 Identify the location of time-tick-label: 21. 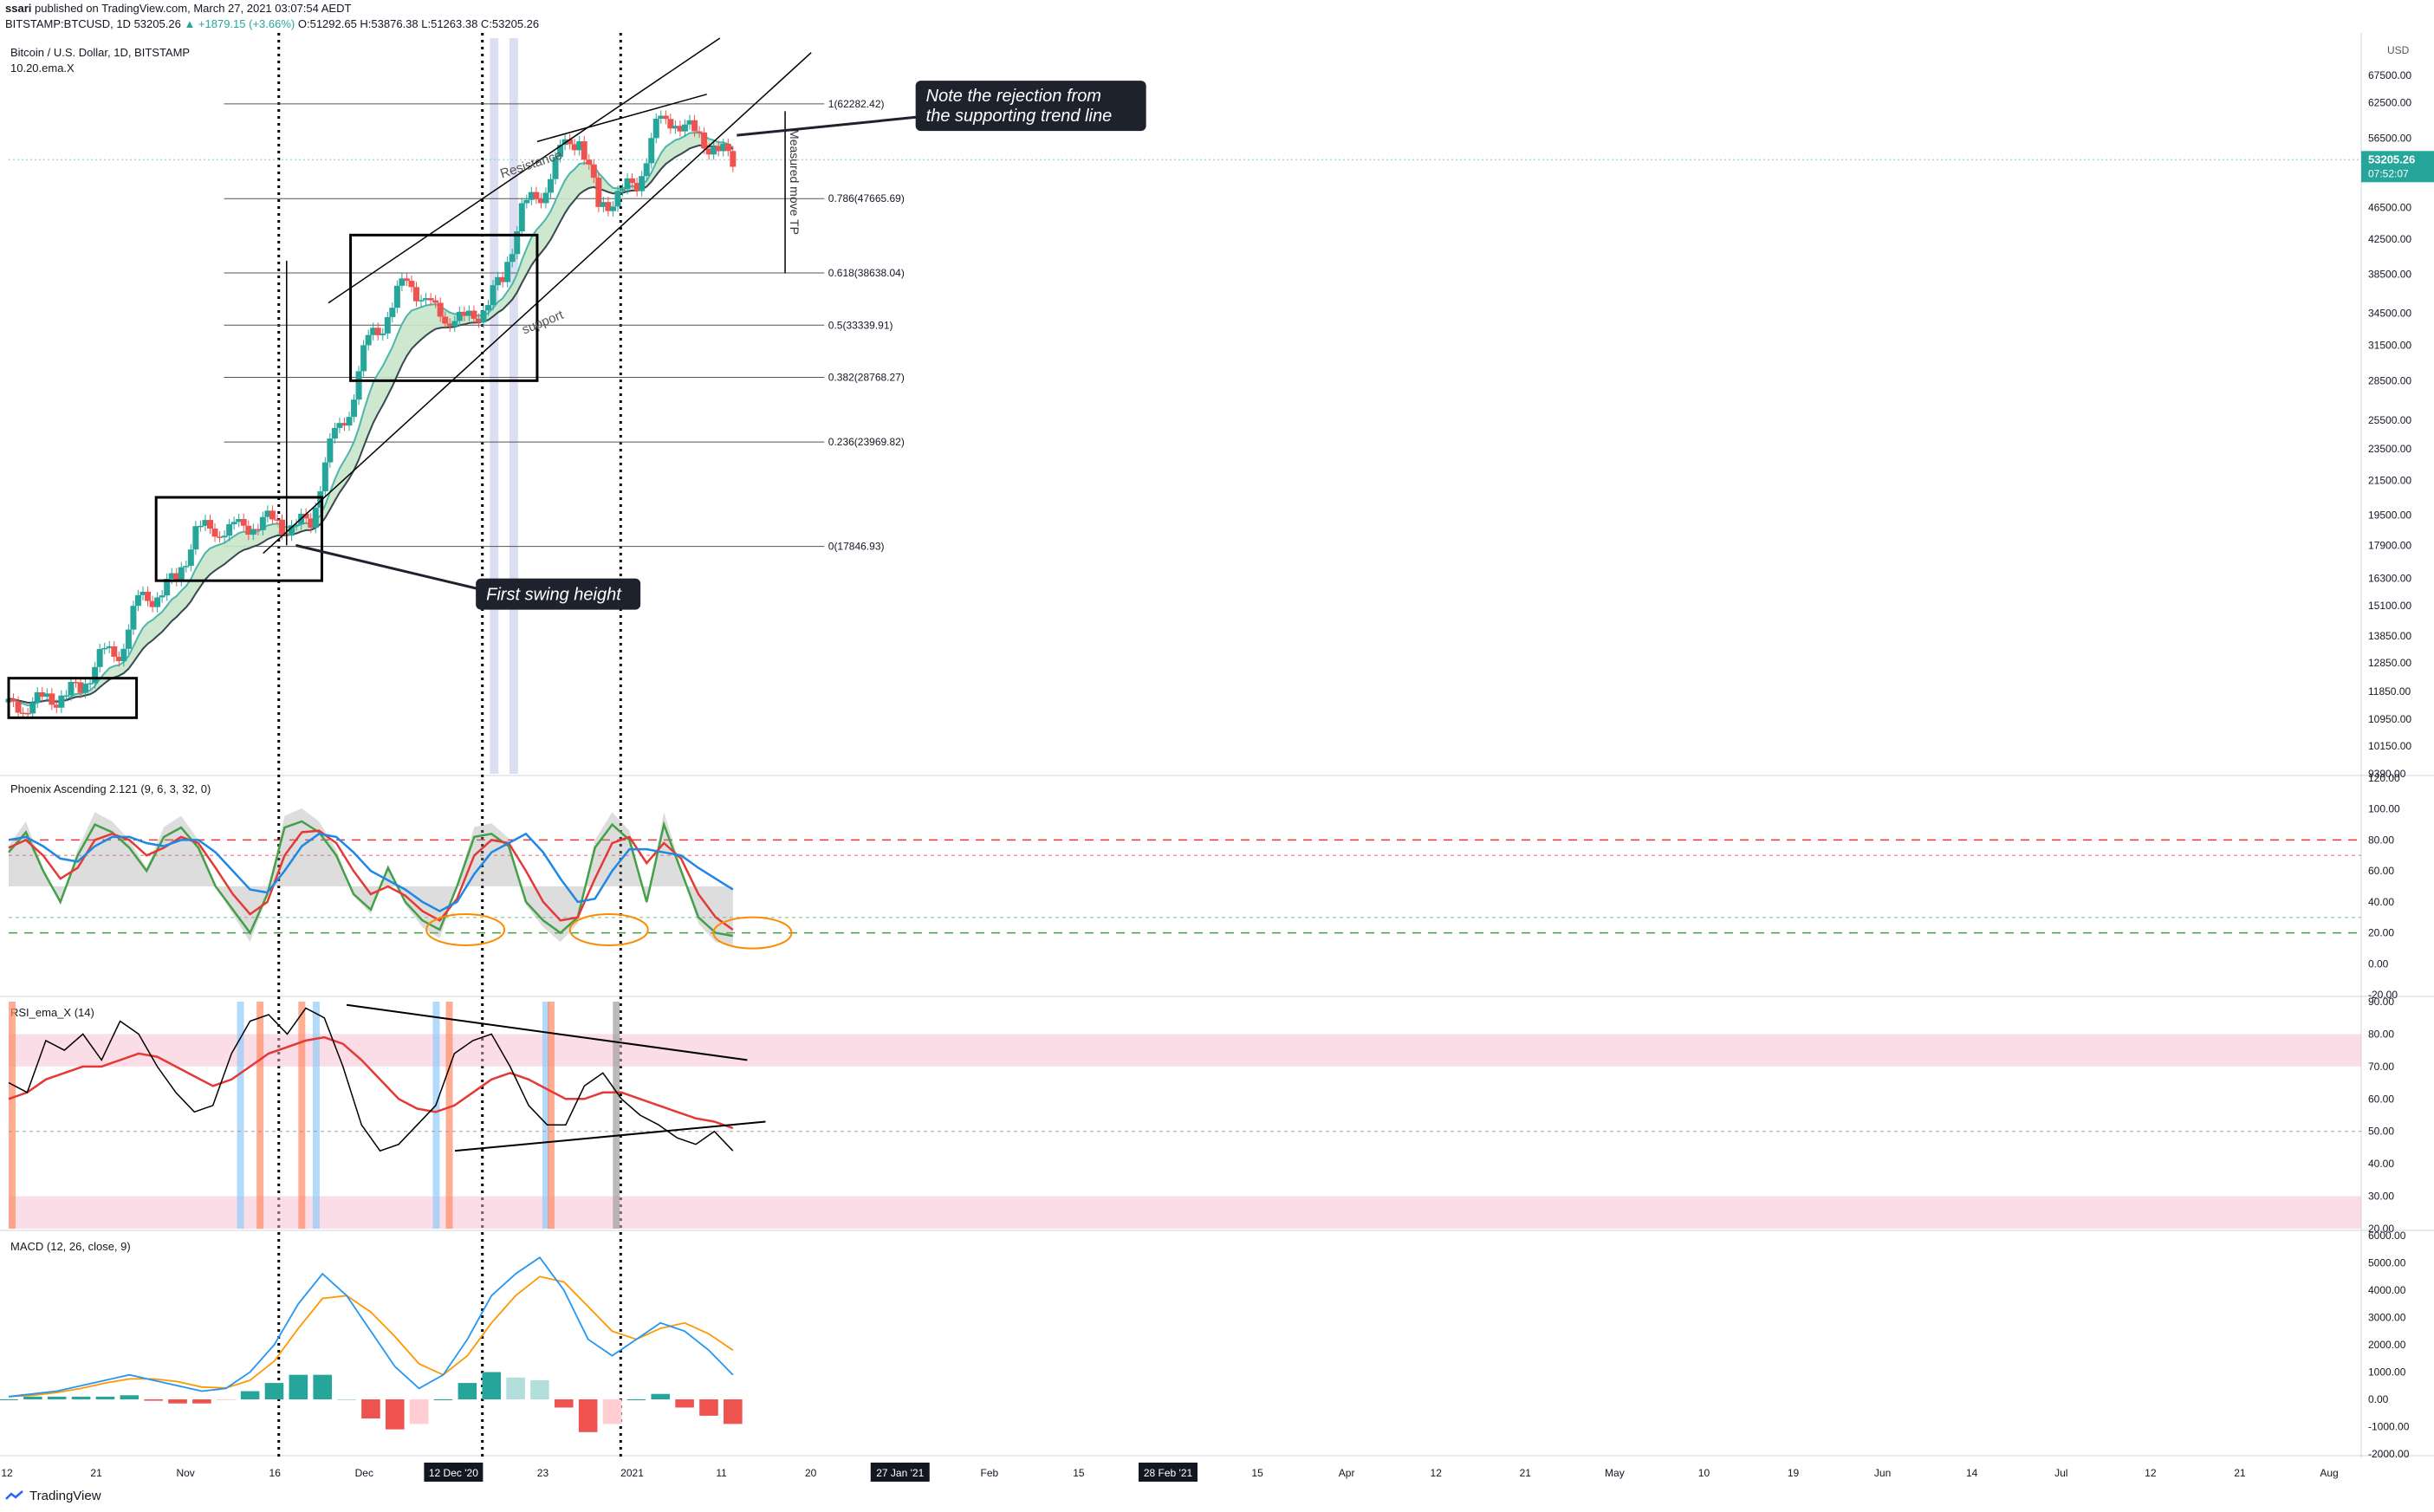
(96, 1473).